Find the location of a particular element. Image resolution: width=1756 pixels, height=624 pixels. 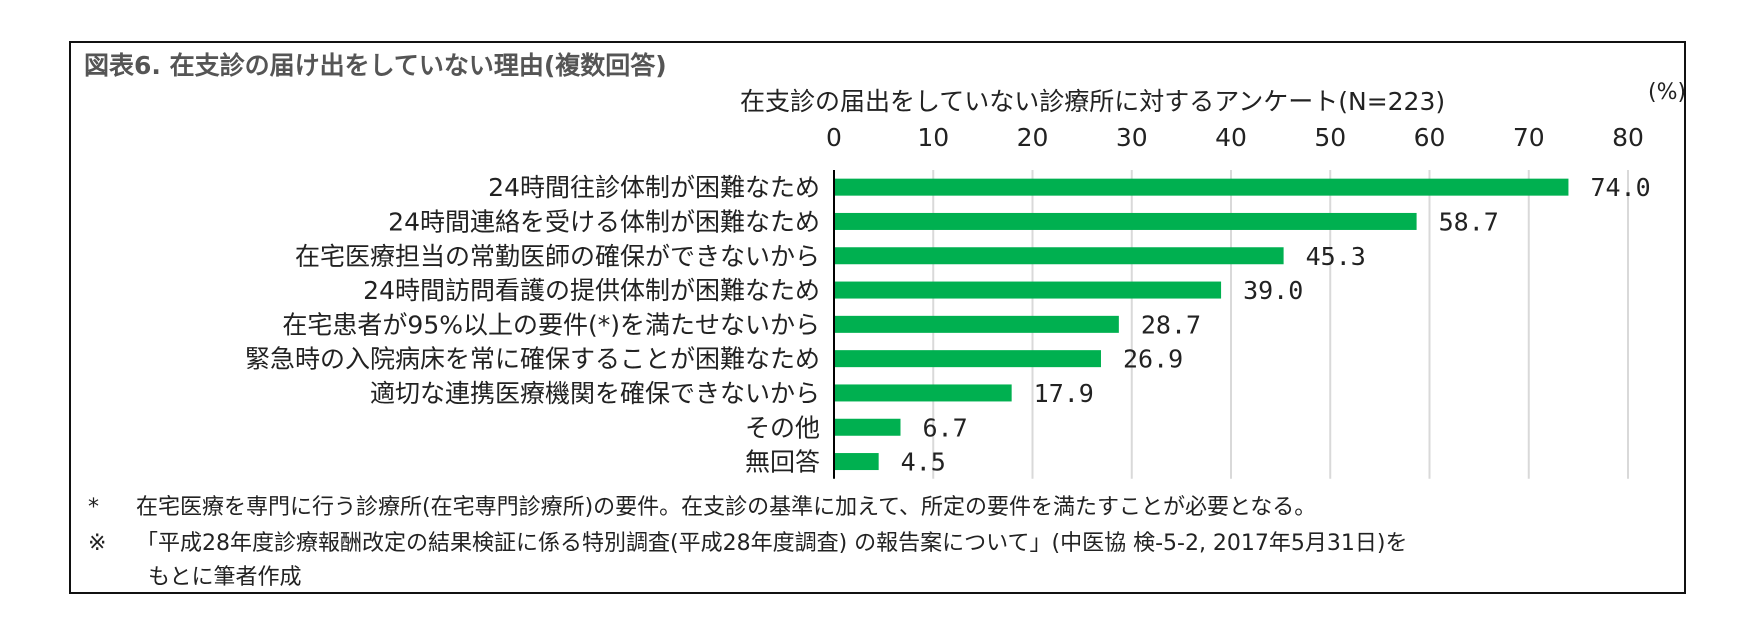

data-label: 4.5 is located at coordinates (923, 462).